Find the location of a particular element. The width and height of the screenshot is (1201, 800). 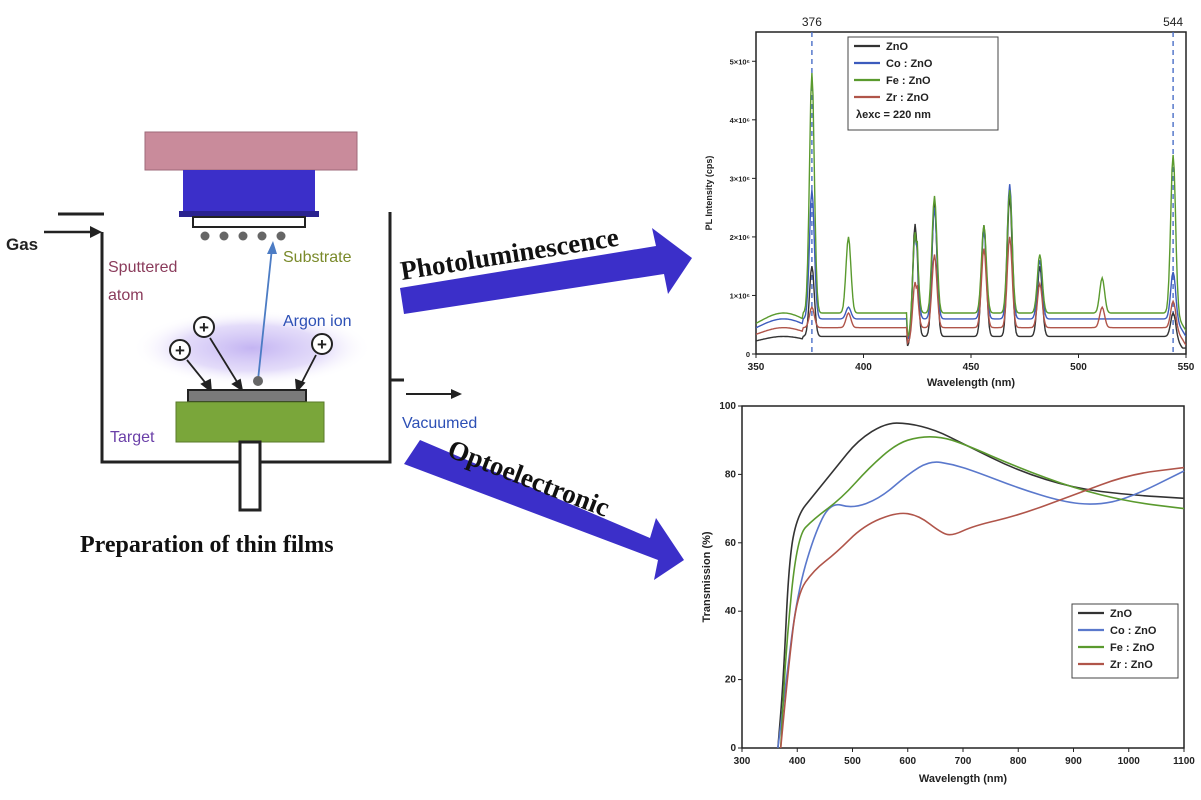

y-tick-label: 40 is located at coordinates (731, 611).